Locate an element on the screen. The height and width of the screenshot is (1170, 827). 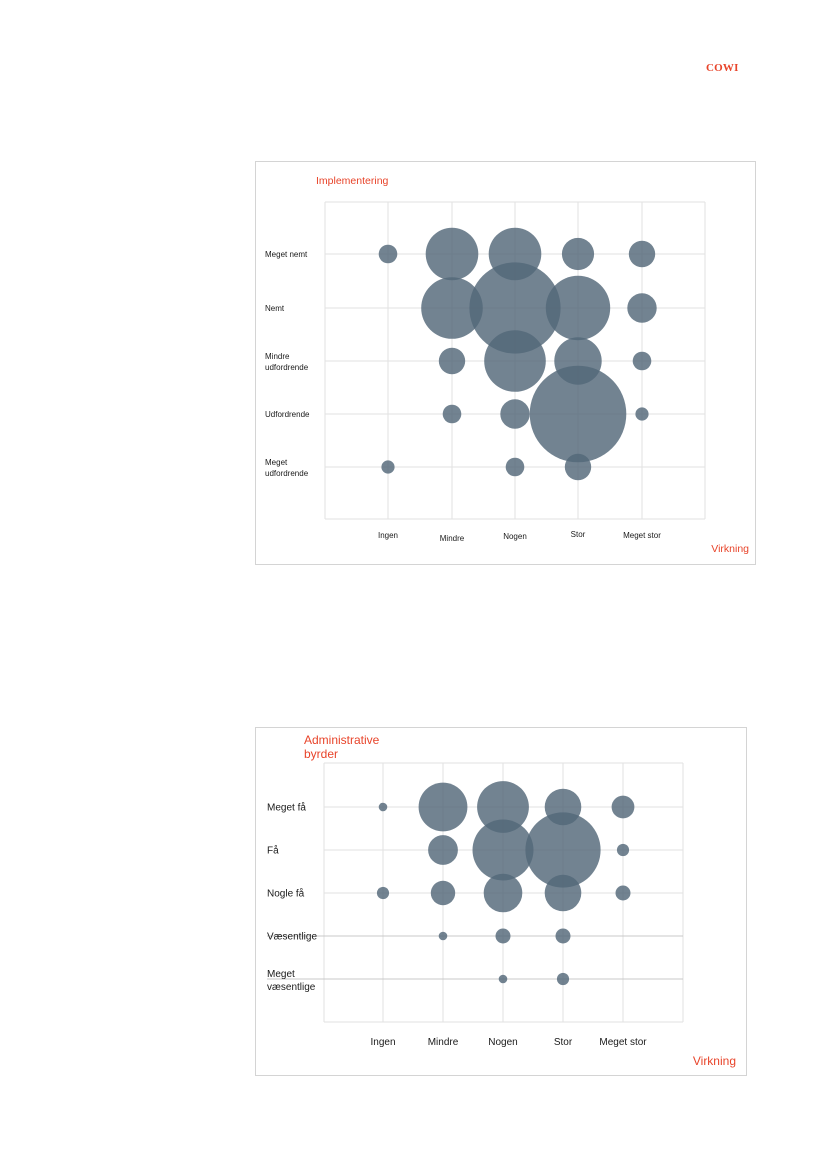
bubble-nogen-nogle-fa is located at coordinates (503, 893).